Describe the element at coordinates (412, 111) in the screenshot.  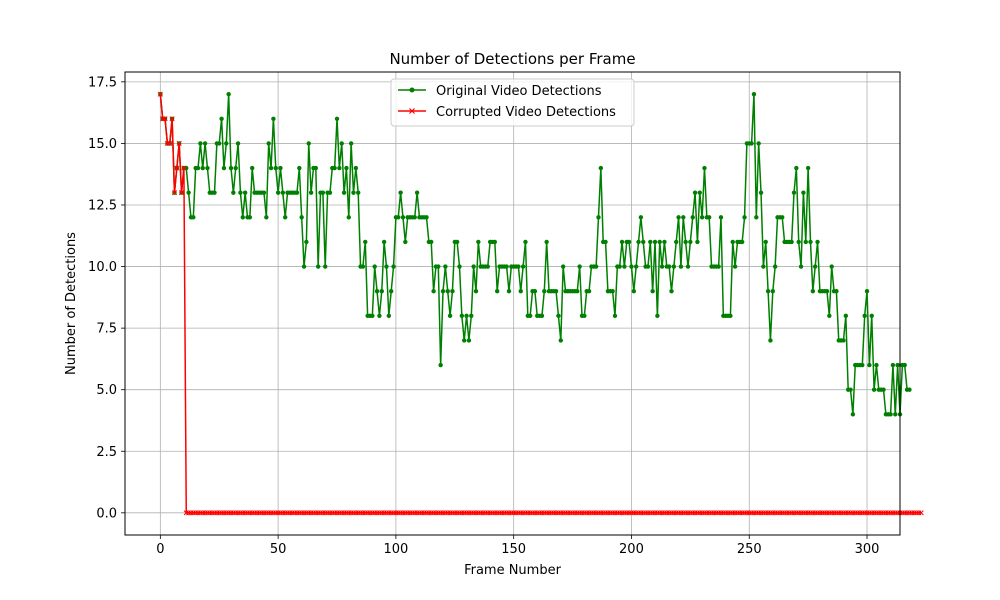
I see `legend-marker-corrupted` at that location.